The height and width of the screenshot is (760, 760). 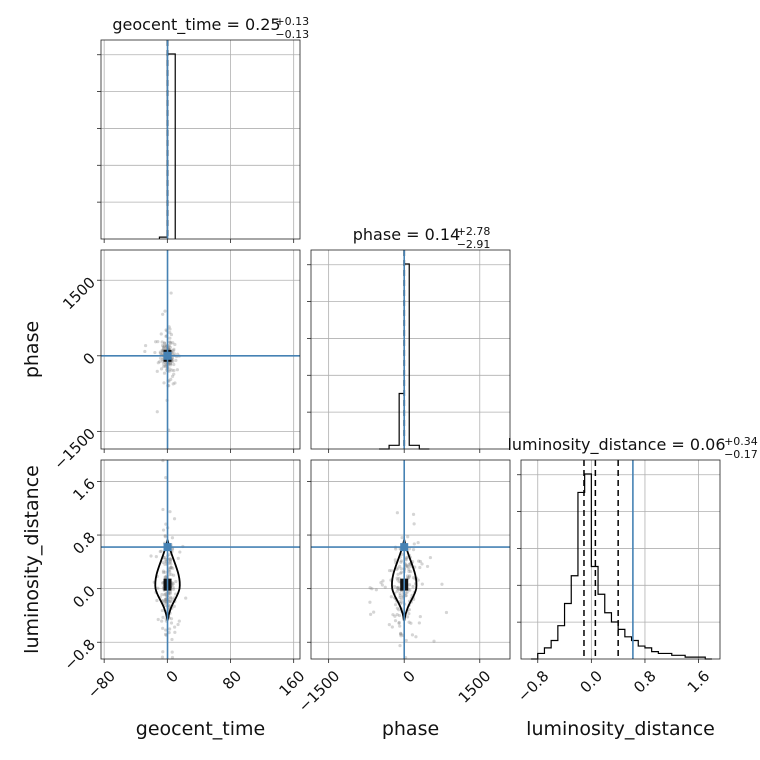 What do you see at coordinates (75, 373) in the screenshot?
I see `y-ticks-phase-col0: −1500 0 1500` at bounding box center [75, 373].